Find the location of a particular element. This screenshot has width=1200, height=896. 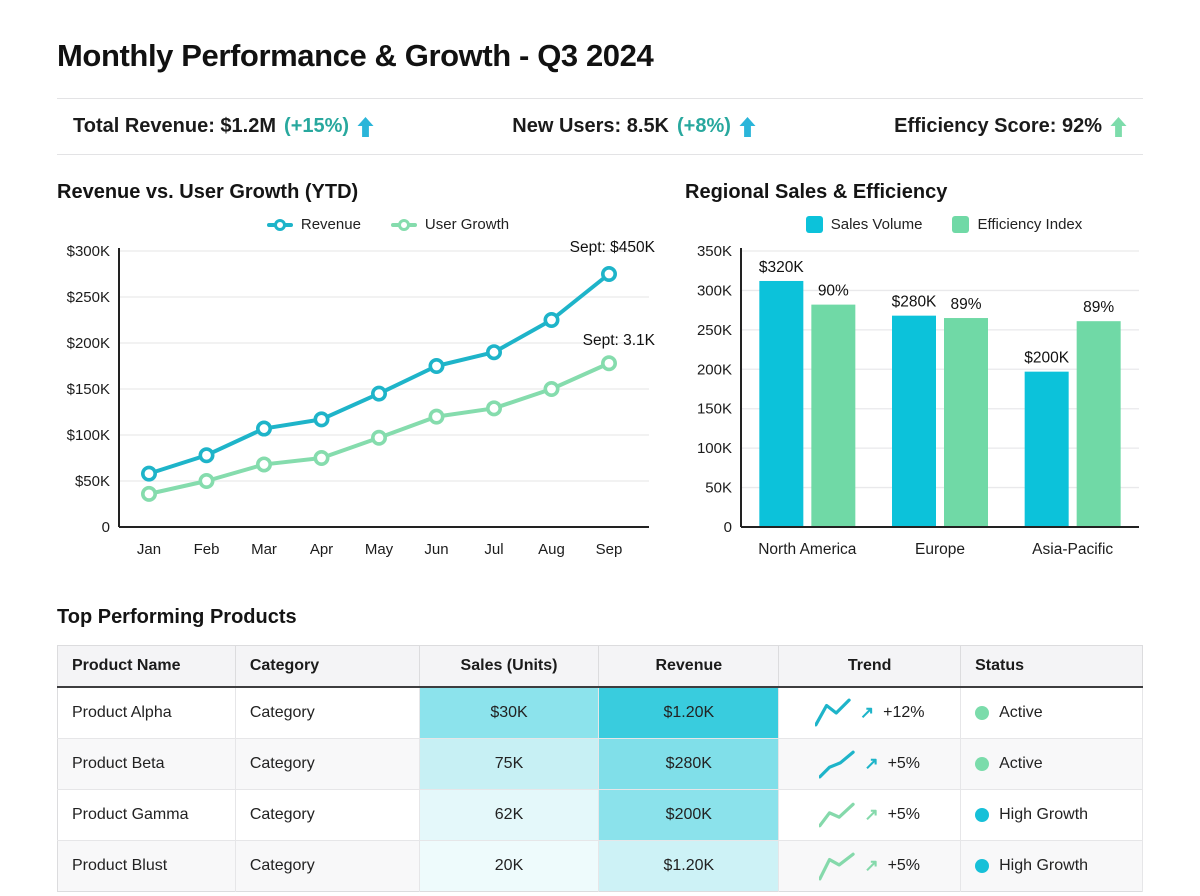

svg-text: $280K is located at coordinates (914, 302).